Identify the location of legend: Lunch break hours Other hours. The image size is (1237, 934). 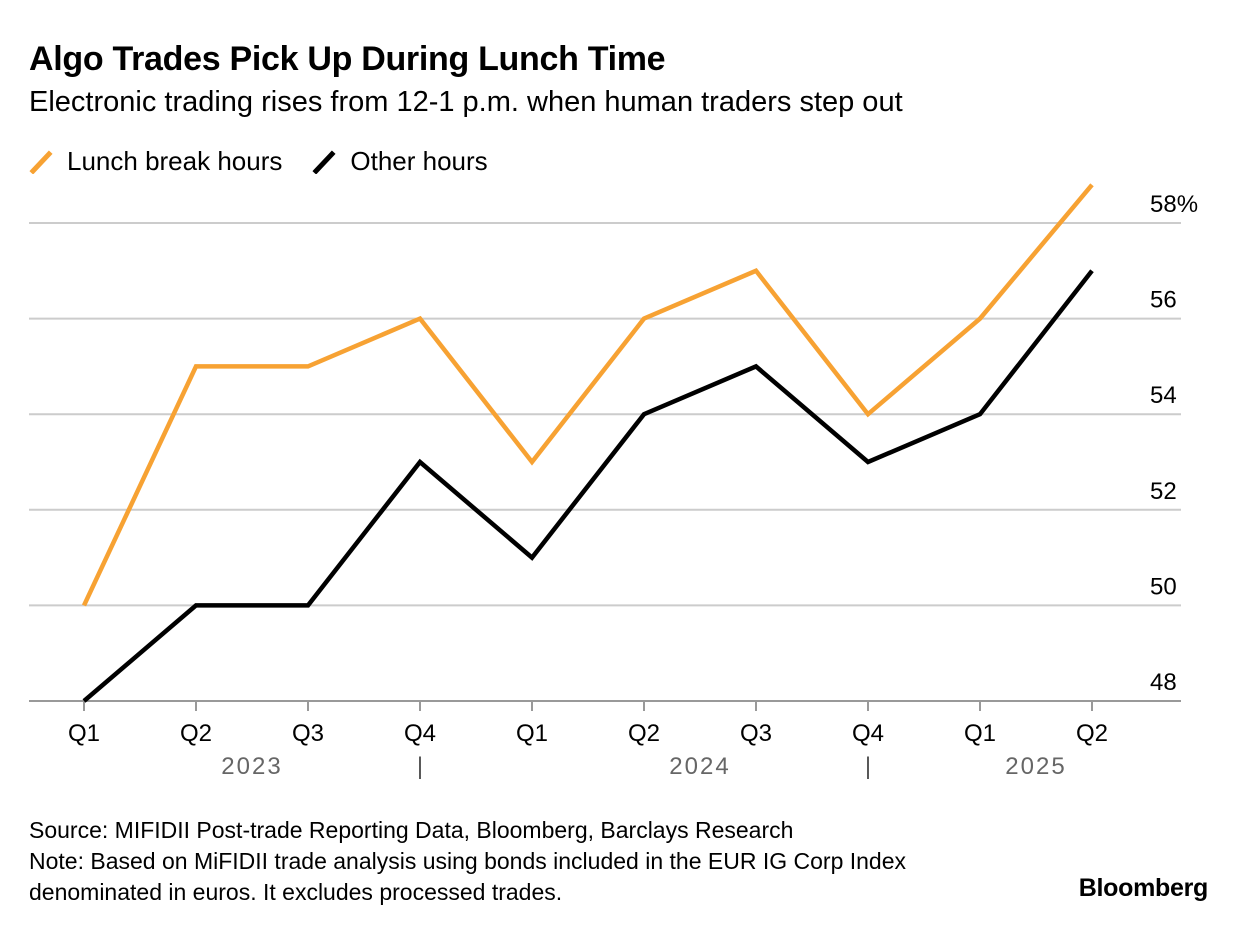
(273, 161).